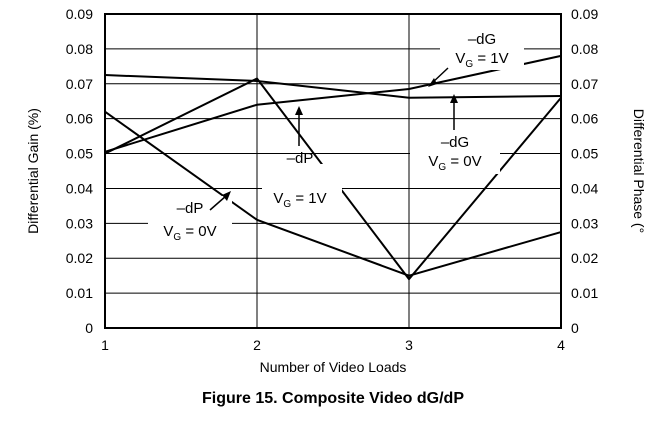  Describe the element at coordinates (79, 49) in the screenshot. I see `y-left-tick-label: 0.08` at that location.